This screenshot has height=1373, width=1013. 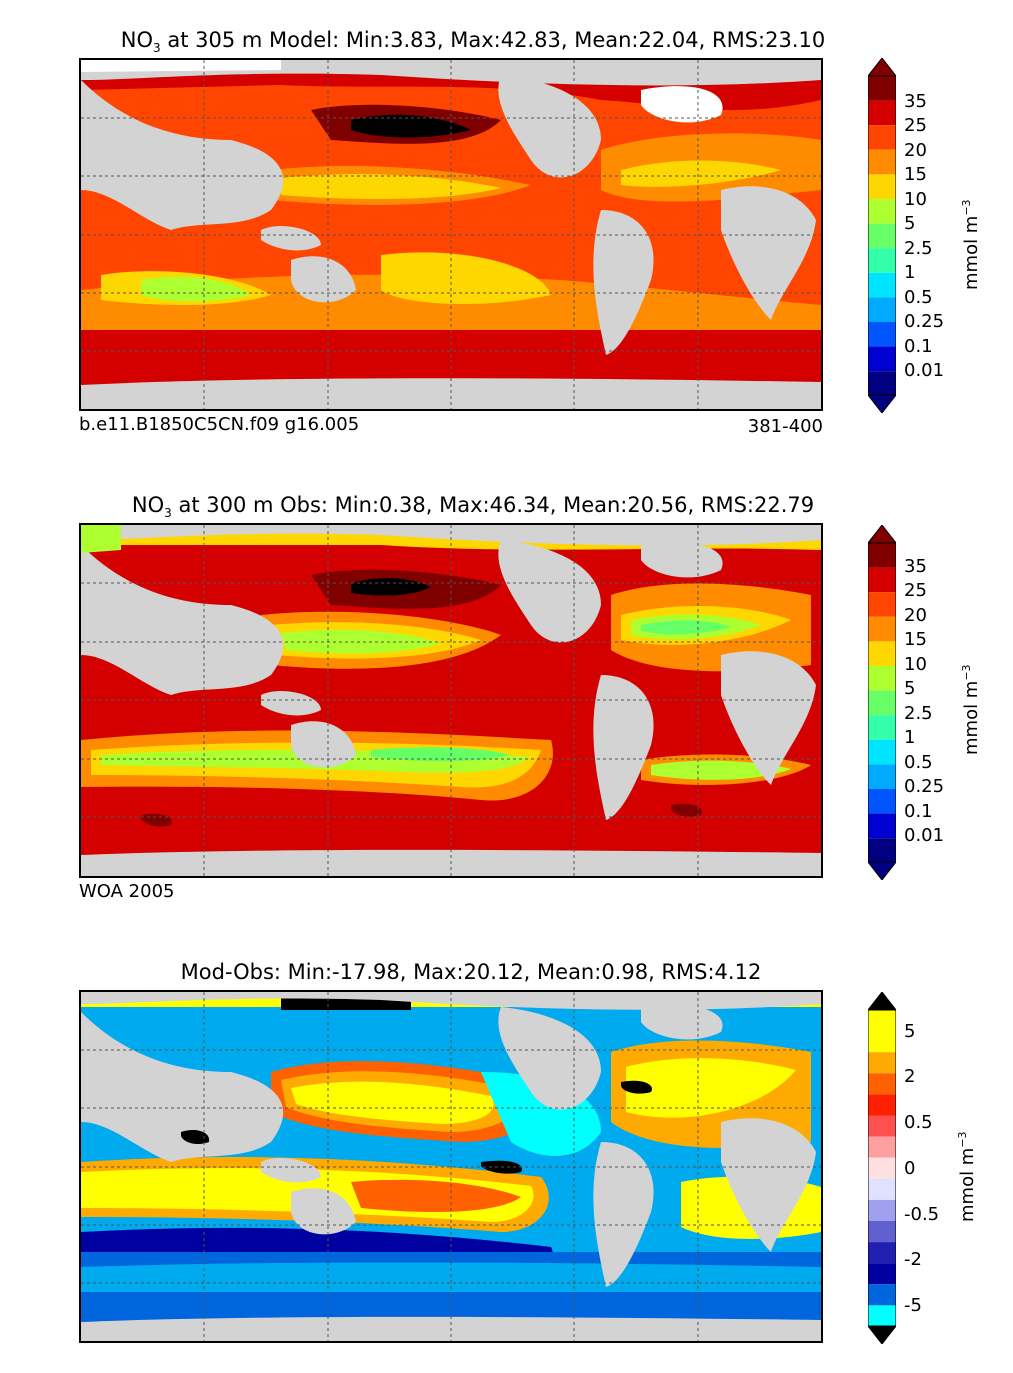 I want to click on model-cb-tick-4: 15, so click(x=915, y=174).